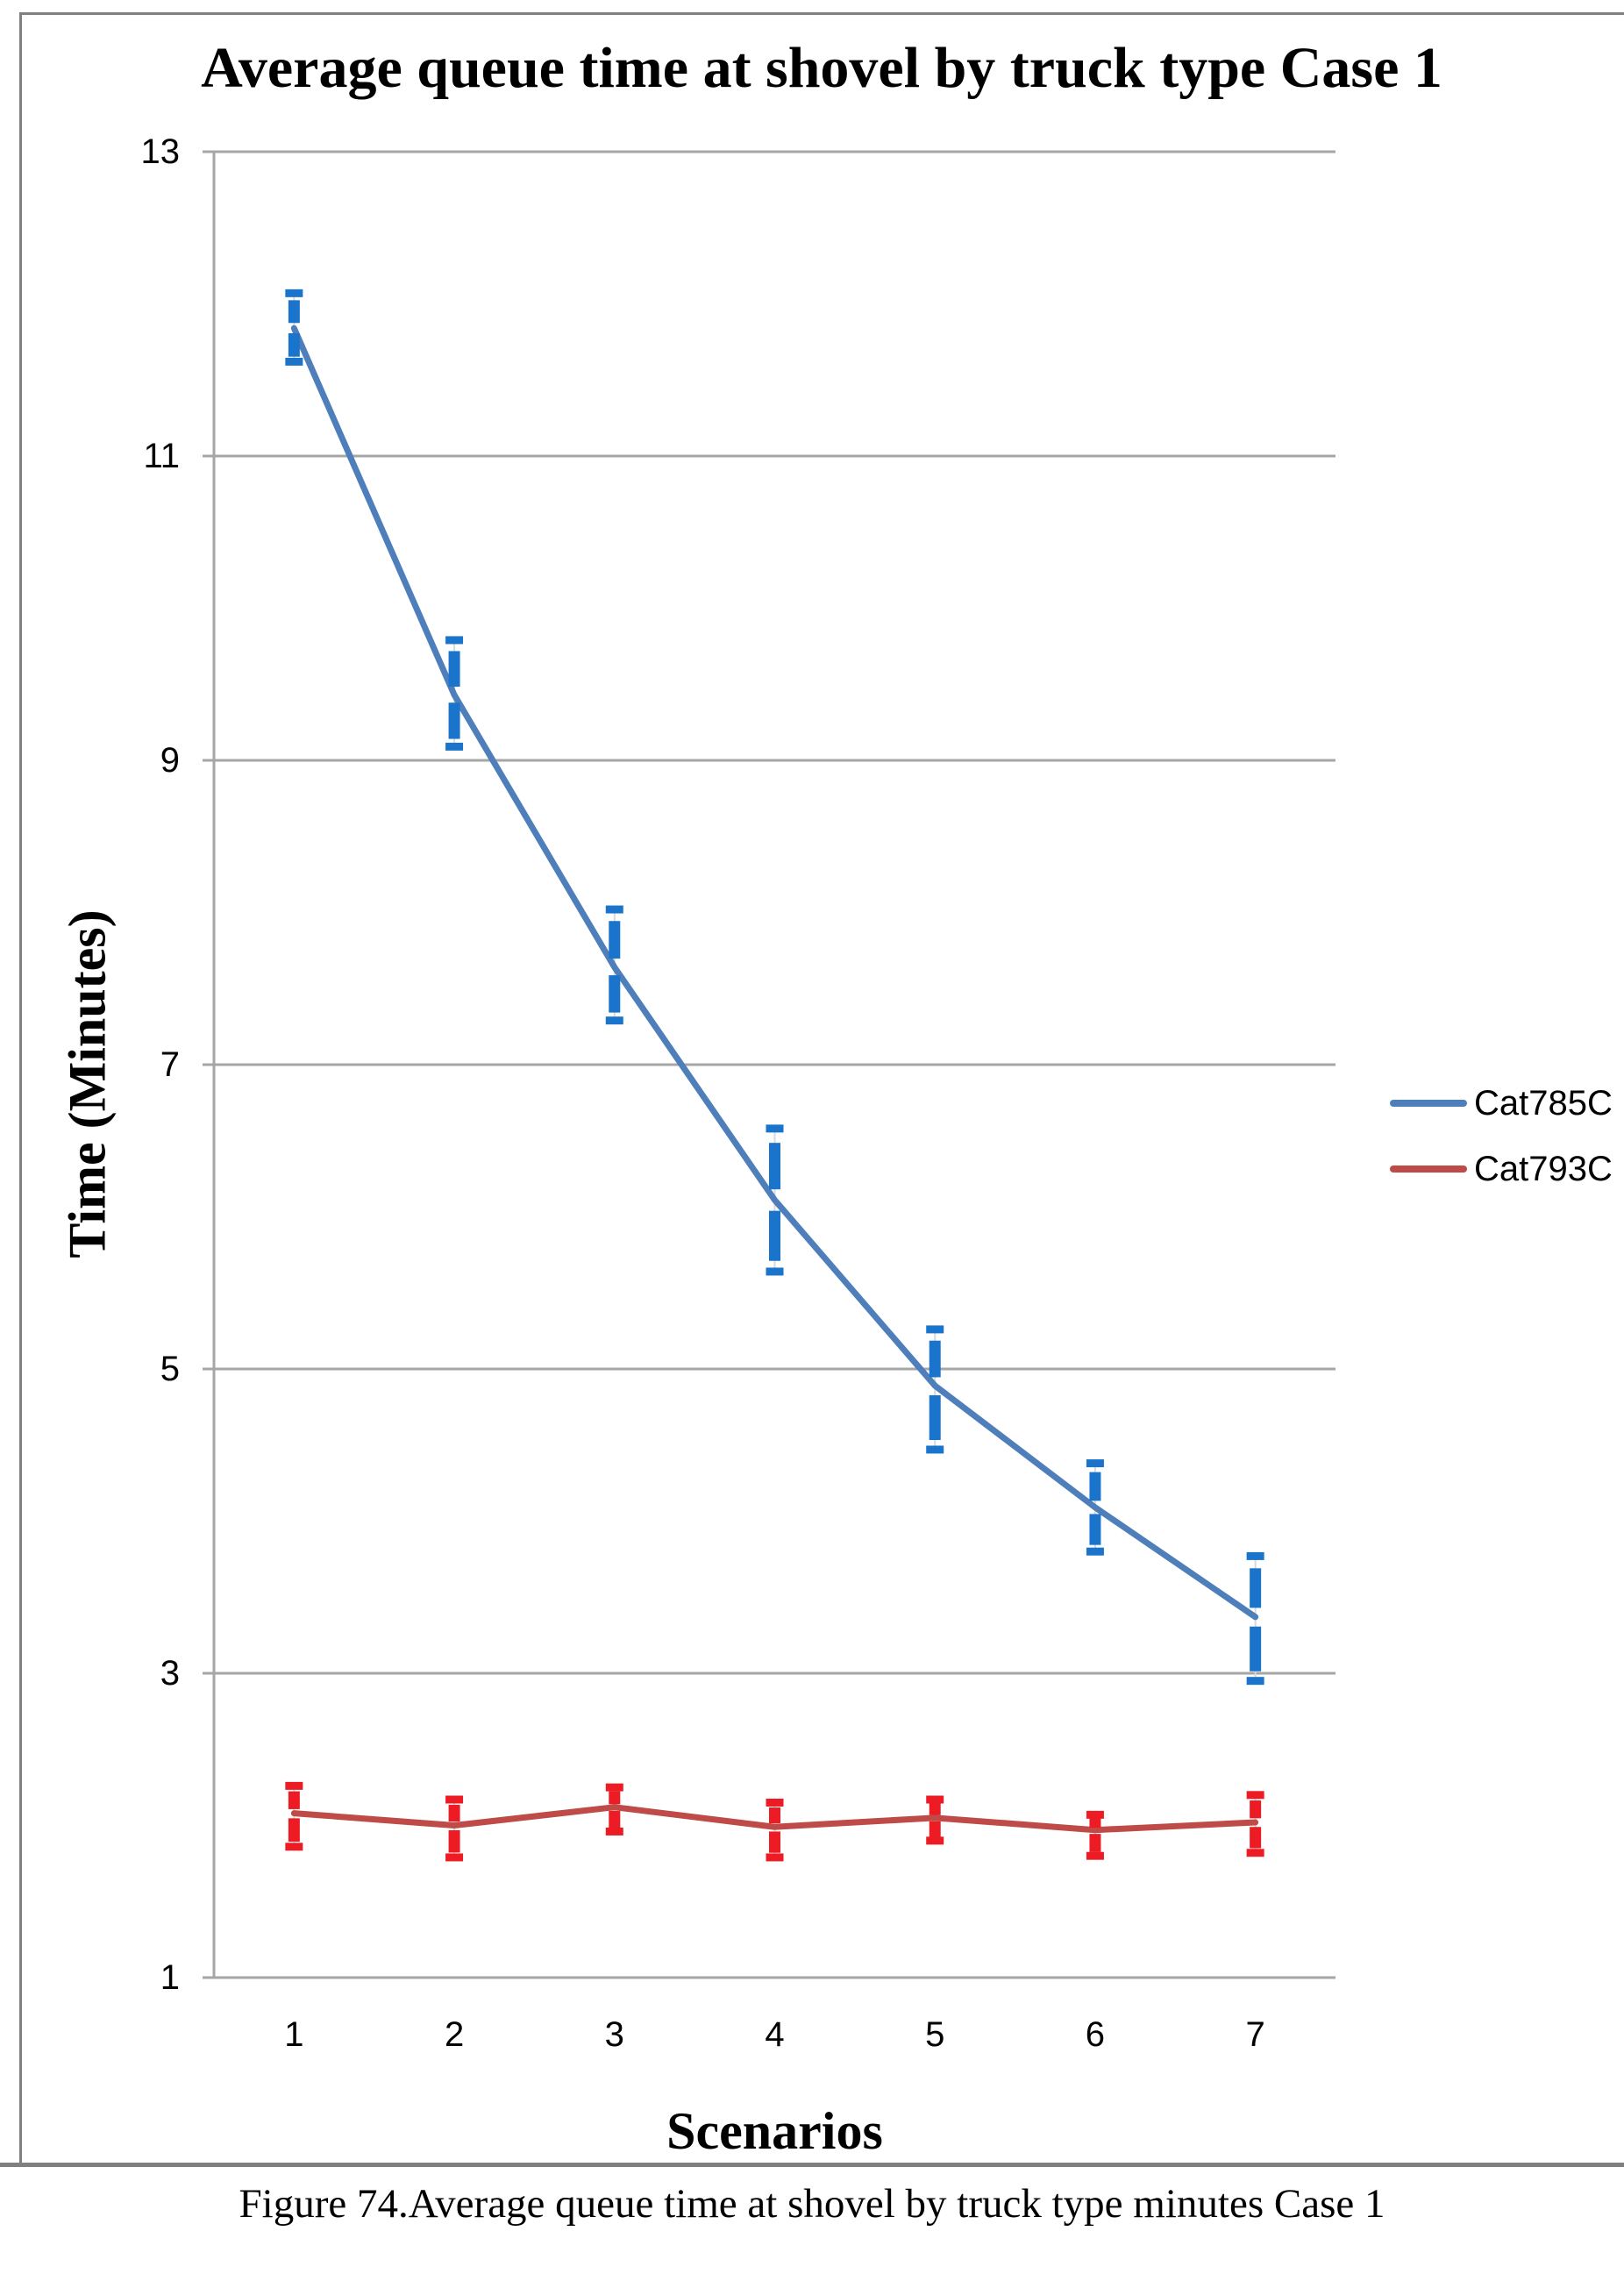 The image size is (1624, 2274). What do you see at coordinates (1255, 2034) in the screenshot?
I see `x-tick-label: 7` at bounding box center [1255, 2034].